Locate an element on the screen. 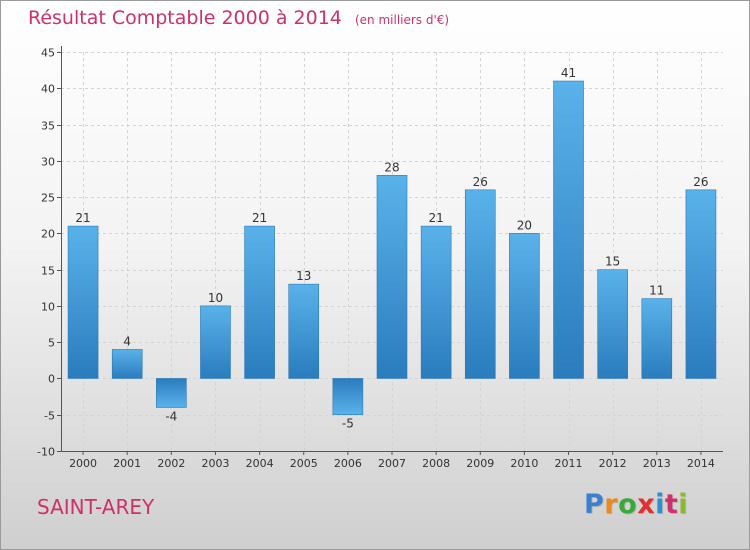  y-tick-label: 5 is located at coordinates (51, 343).